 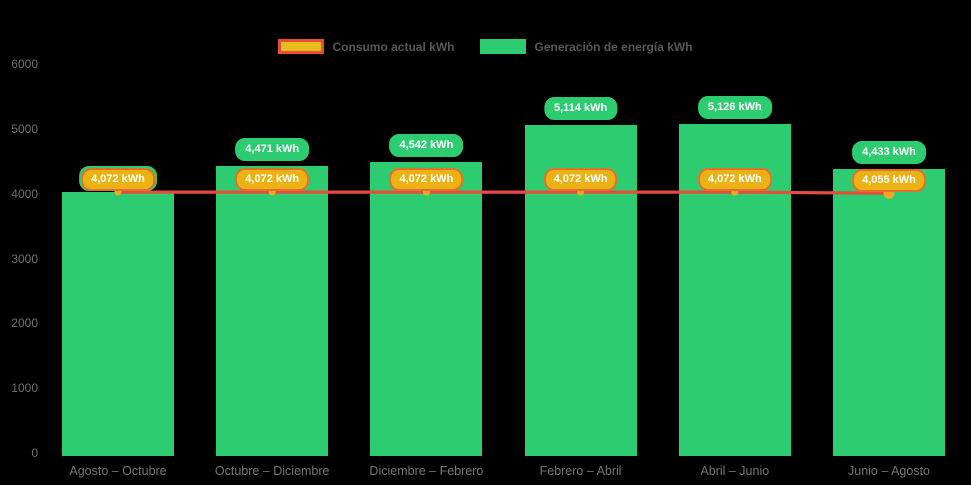 What do you see at coordinates (580, 471) in the screenshot?
I see `x-axis-category-label: Febrero – Abril` at bounding box center [580, 471].